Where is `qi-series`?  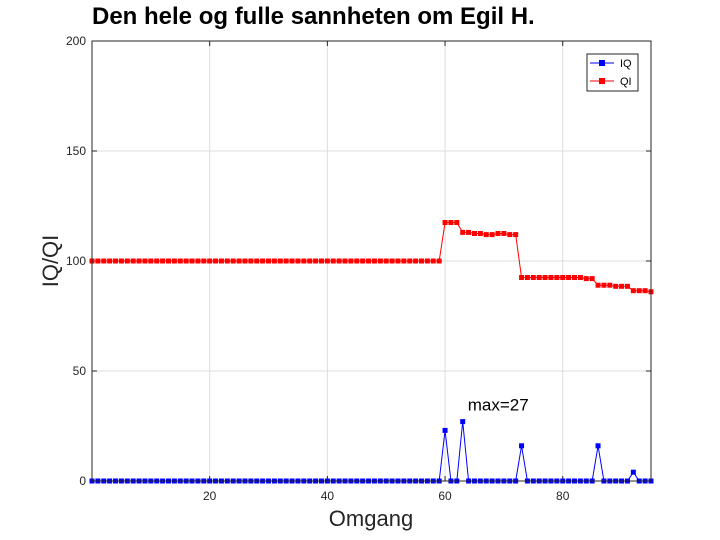
qi-series is located at coordinates (371, 257).